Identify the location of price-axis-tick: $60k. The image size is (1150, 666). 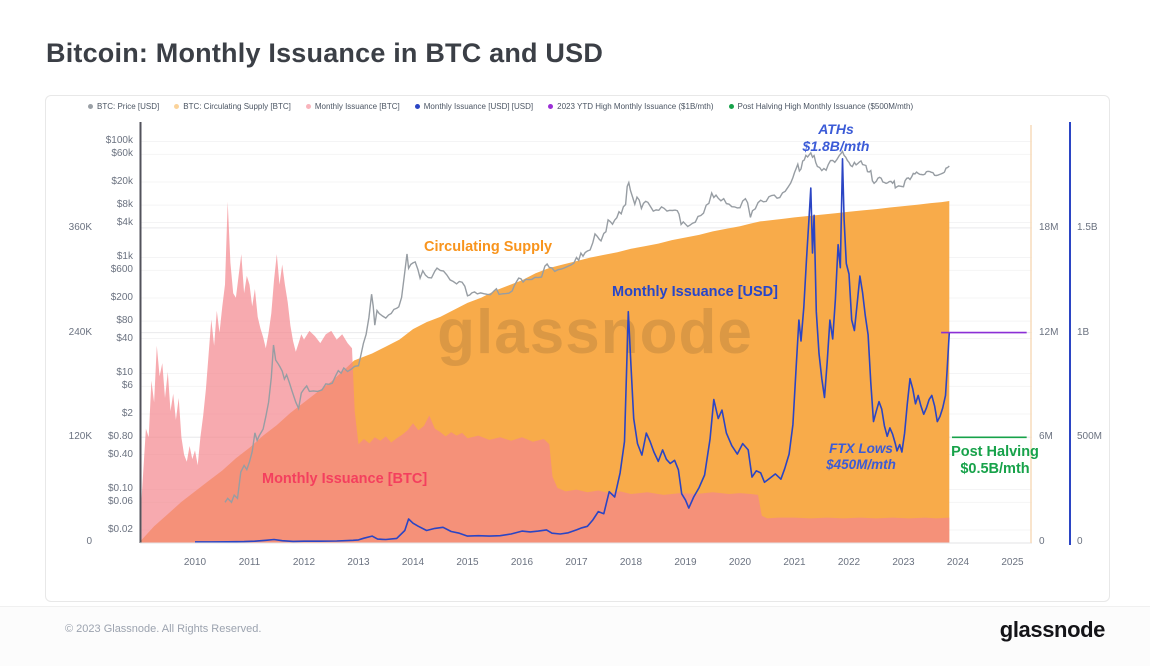
(122, 154).